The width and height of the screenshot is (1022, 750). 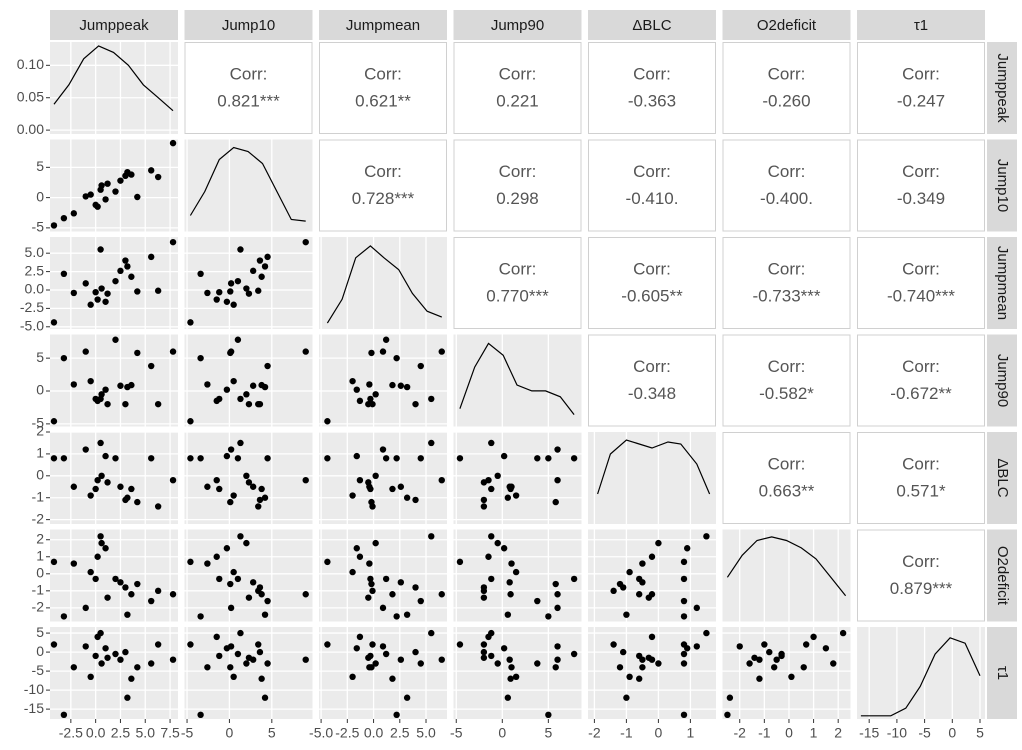 What do you see at coordinates (921, 490) in the screenshot?
I see `corr-value: 0.571*` at bounding box center [921, 490].